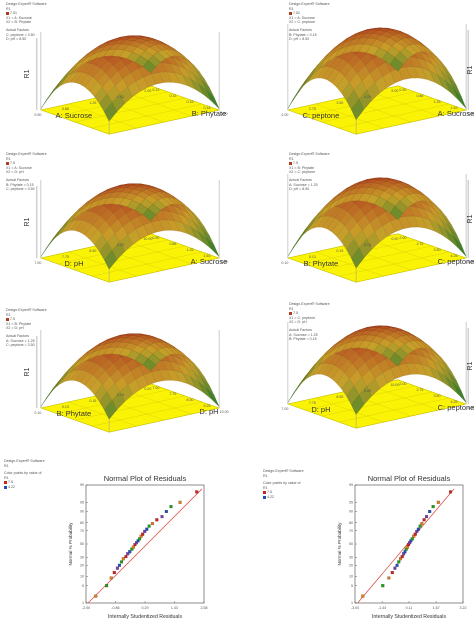  What do you see at coordinates (207, 108) in the screenshot?
I see `y-tick-label: 0.18` at bounding box center [207, 108].